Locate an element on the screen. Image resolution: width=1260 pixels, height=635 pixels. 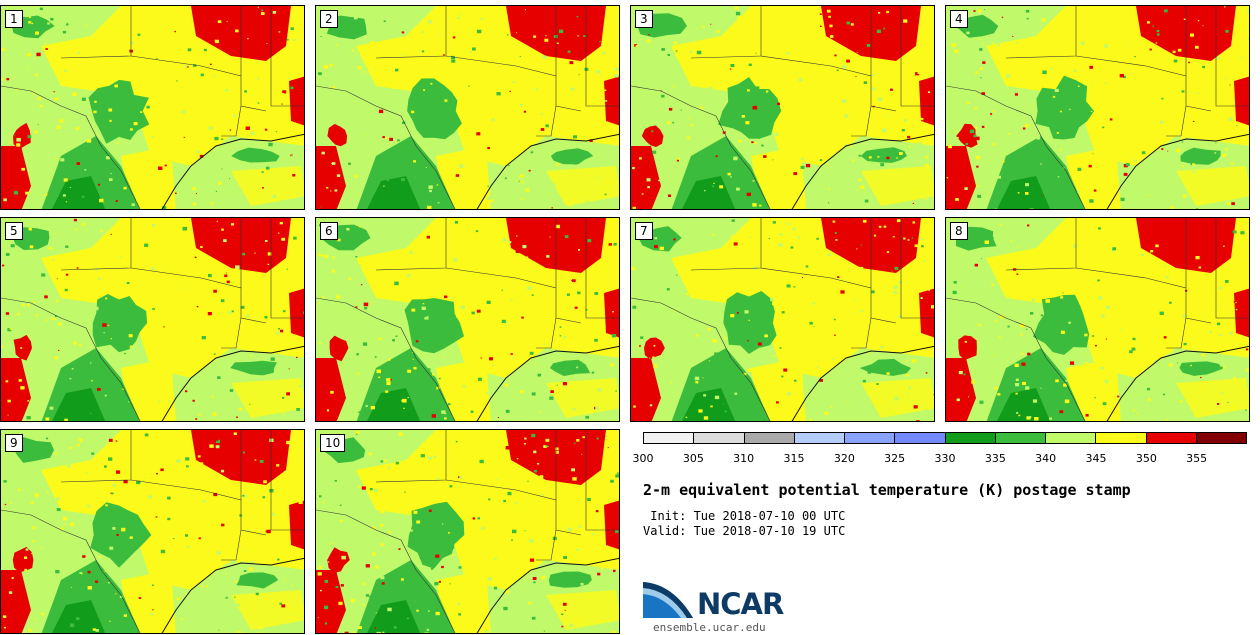
ensemble-member-panel: 9 is located at coordinates (152, 531).